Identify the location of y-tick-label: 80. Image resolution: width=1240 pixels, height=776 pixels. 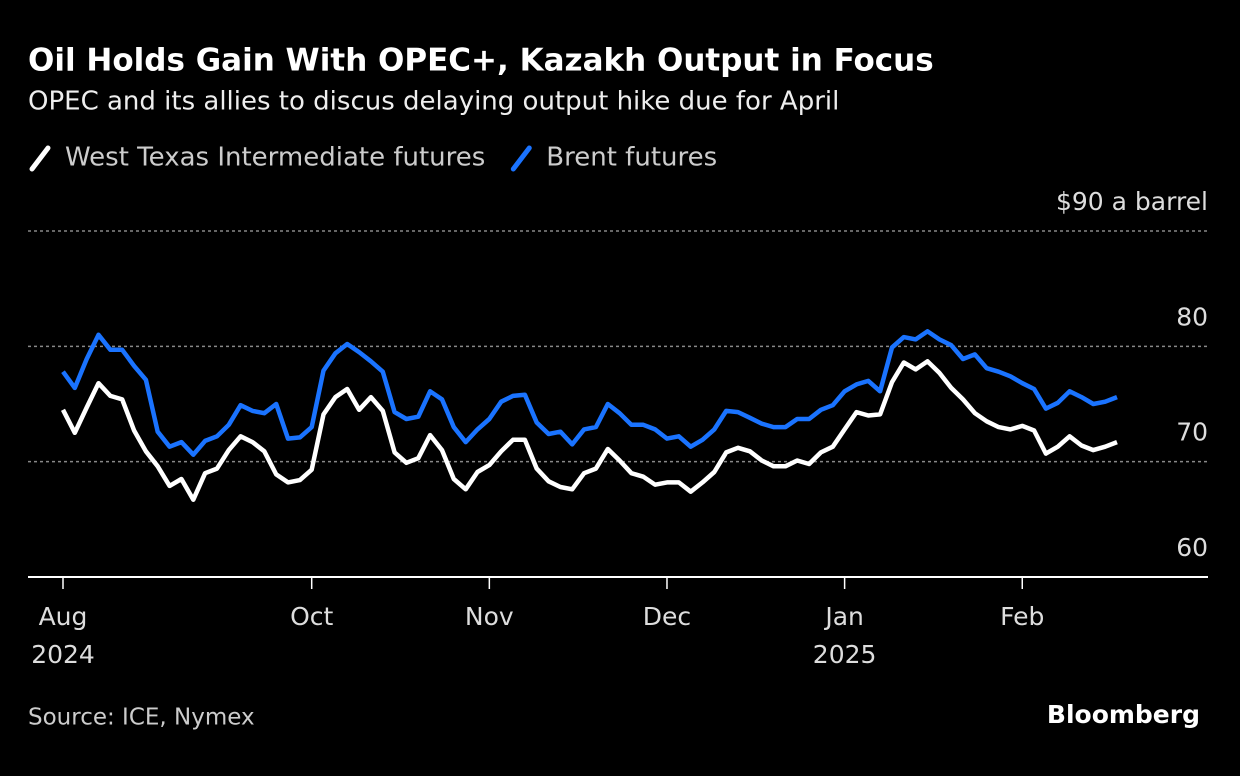
(1192, 316).